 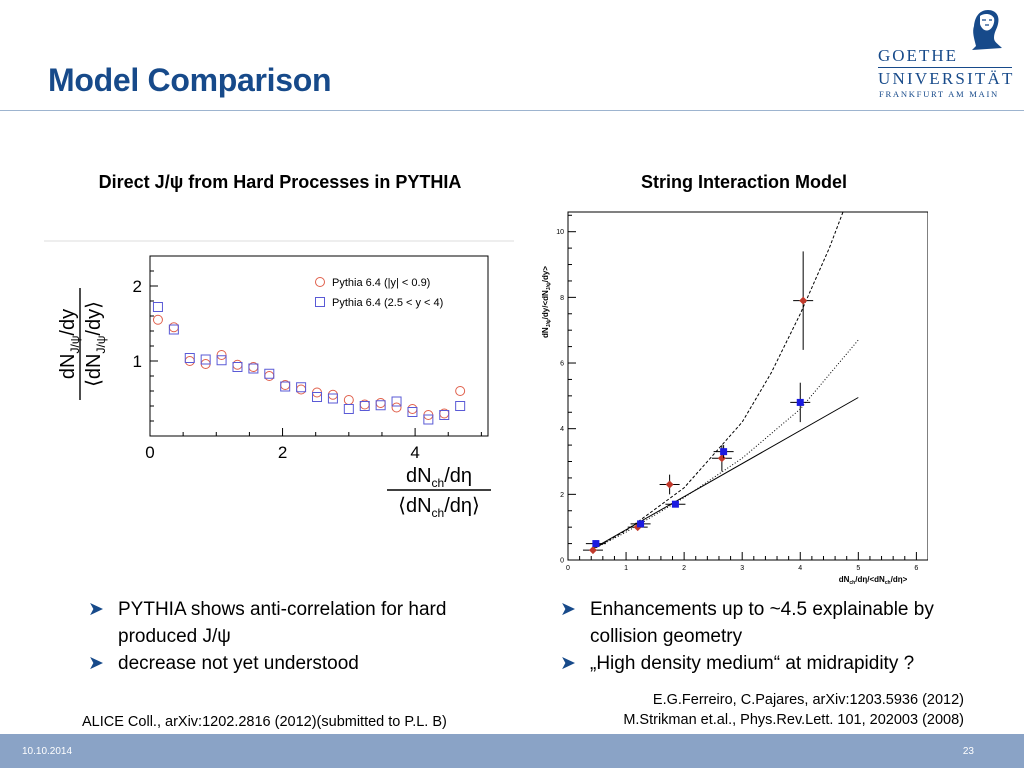 What do you see at coordinates (560, 232) in the screenshot?
I see `y-tick-label: 10` at bounding box center [560, 232].